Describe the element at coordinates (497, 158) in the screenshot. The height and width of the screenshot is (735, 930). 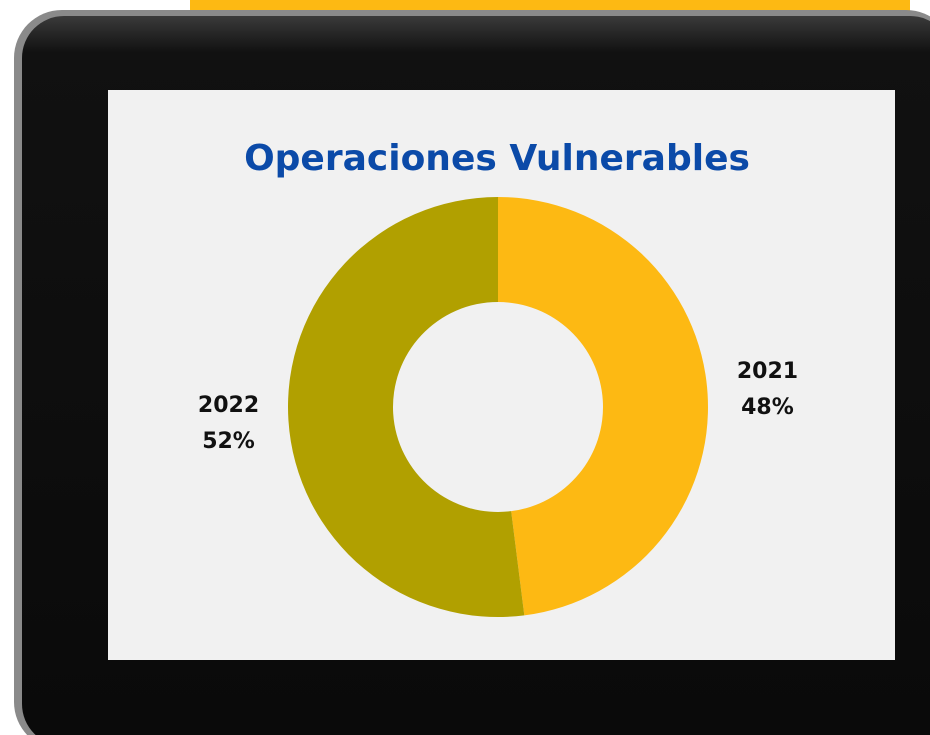
I see `chart-title: Operaciones Vulnerables` at that location.